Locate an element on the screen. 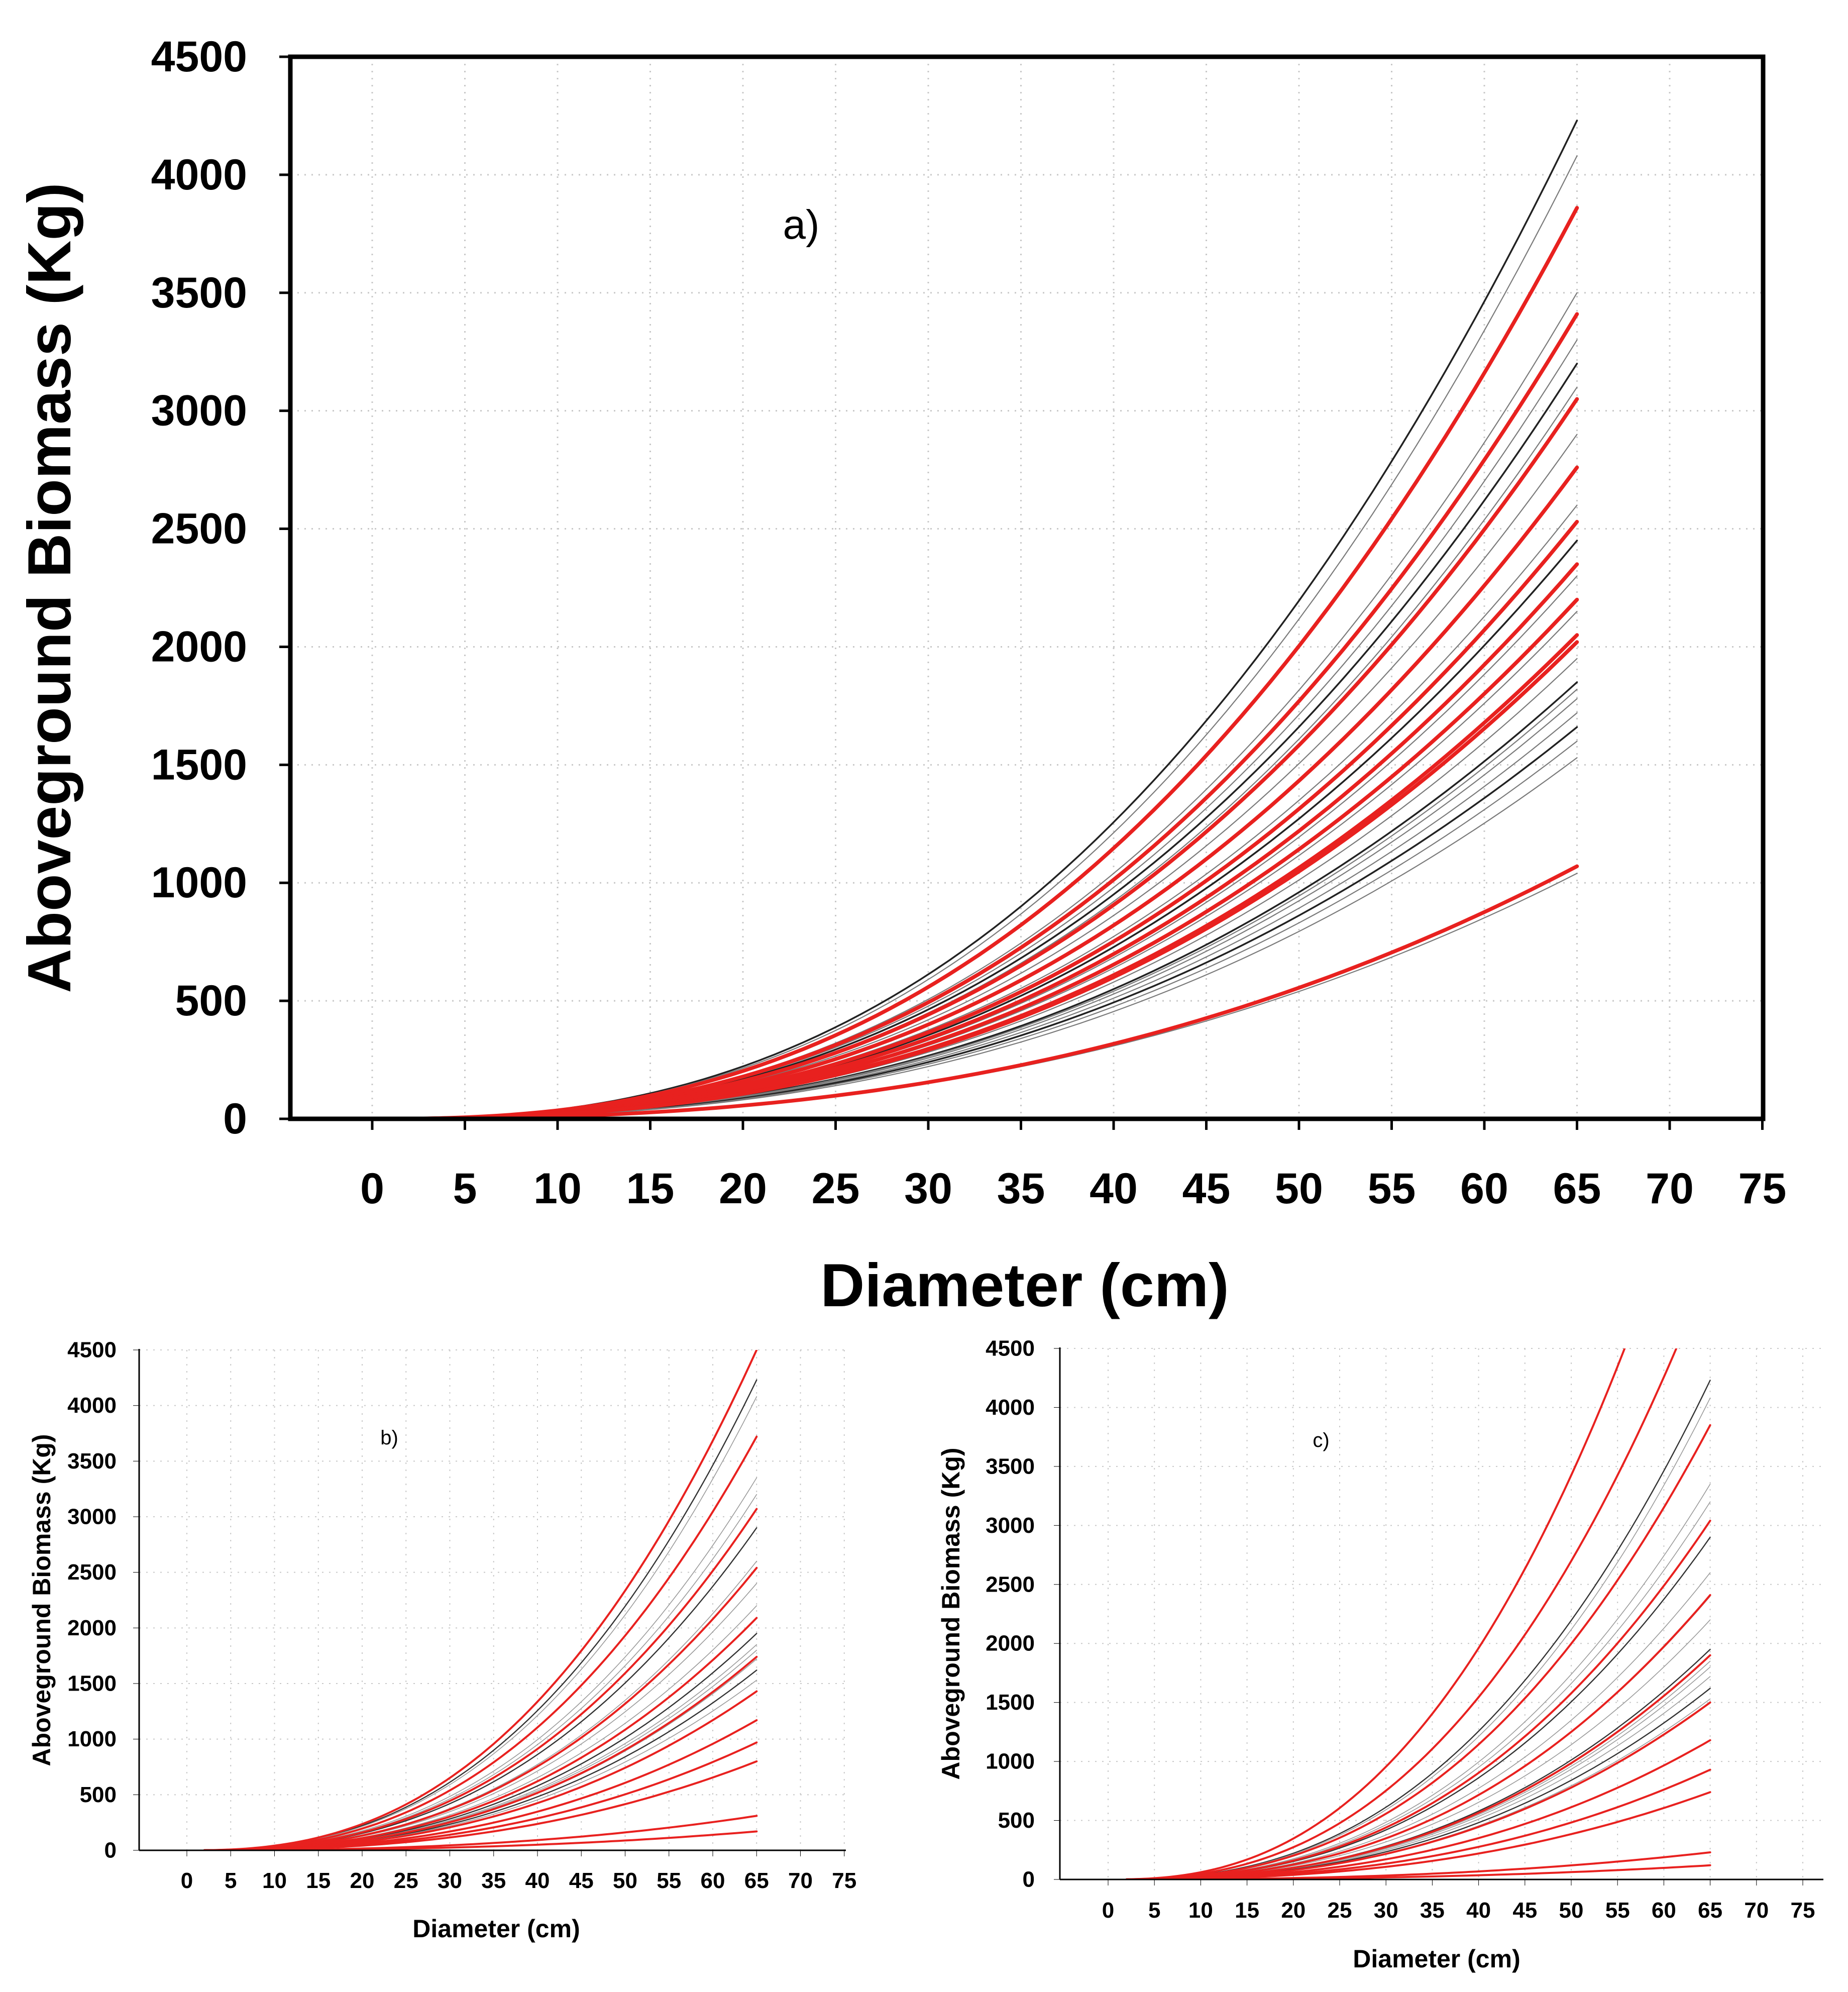 This screenshot has height=1992, width=1848. panel-label: b) is located at coordinates (389, 1438).